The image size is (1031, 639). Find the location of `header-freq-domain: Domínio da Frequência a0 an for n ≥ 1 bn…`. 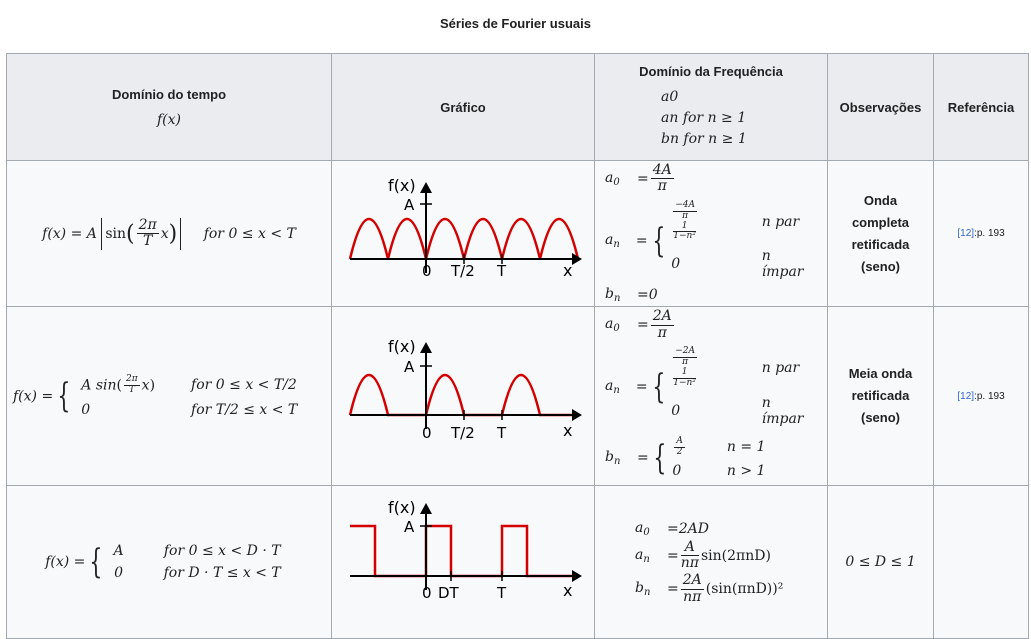

header-freq-domain: Domínio da Frequência a0 an for n ≥ 1 bn… is located at coordinates (711, 107).